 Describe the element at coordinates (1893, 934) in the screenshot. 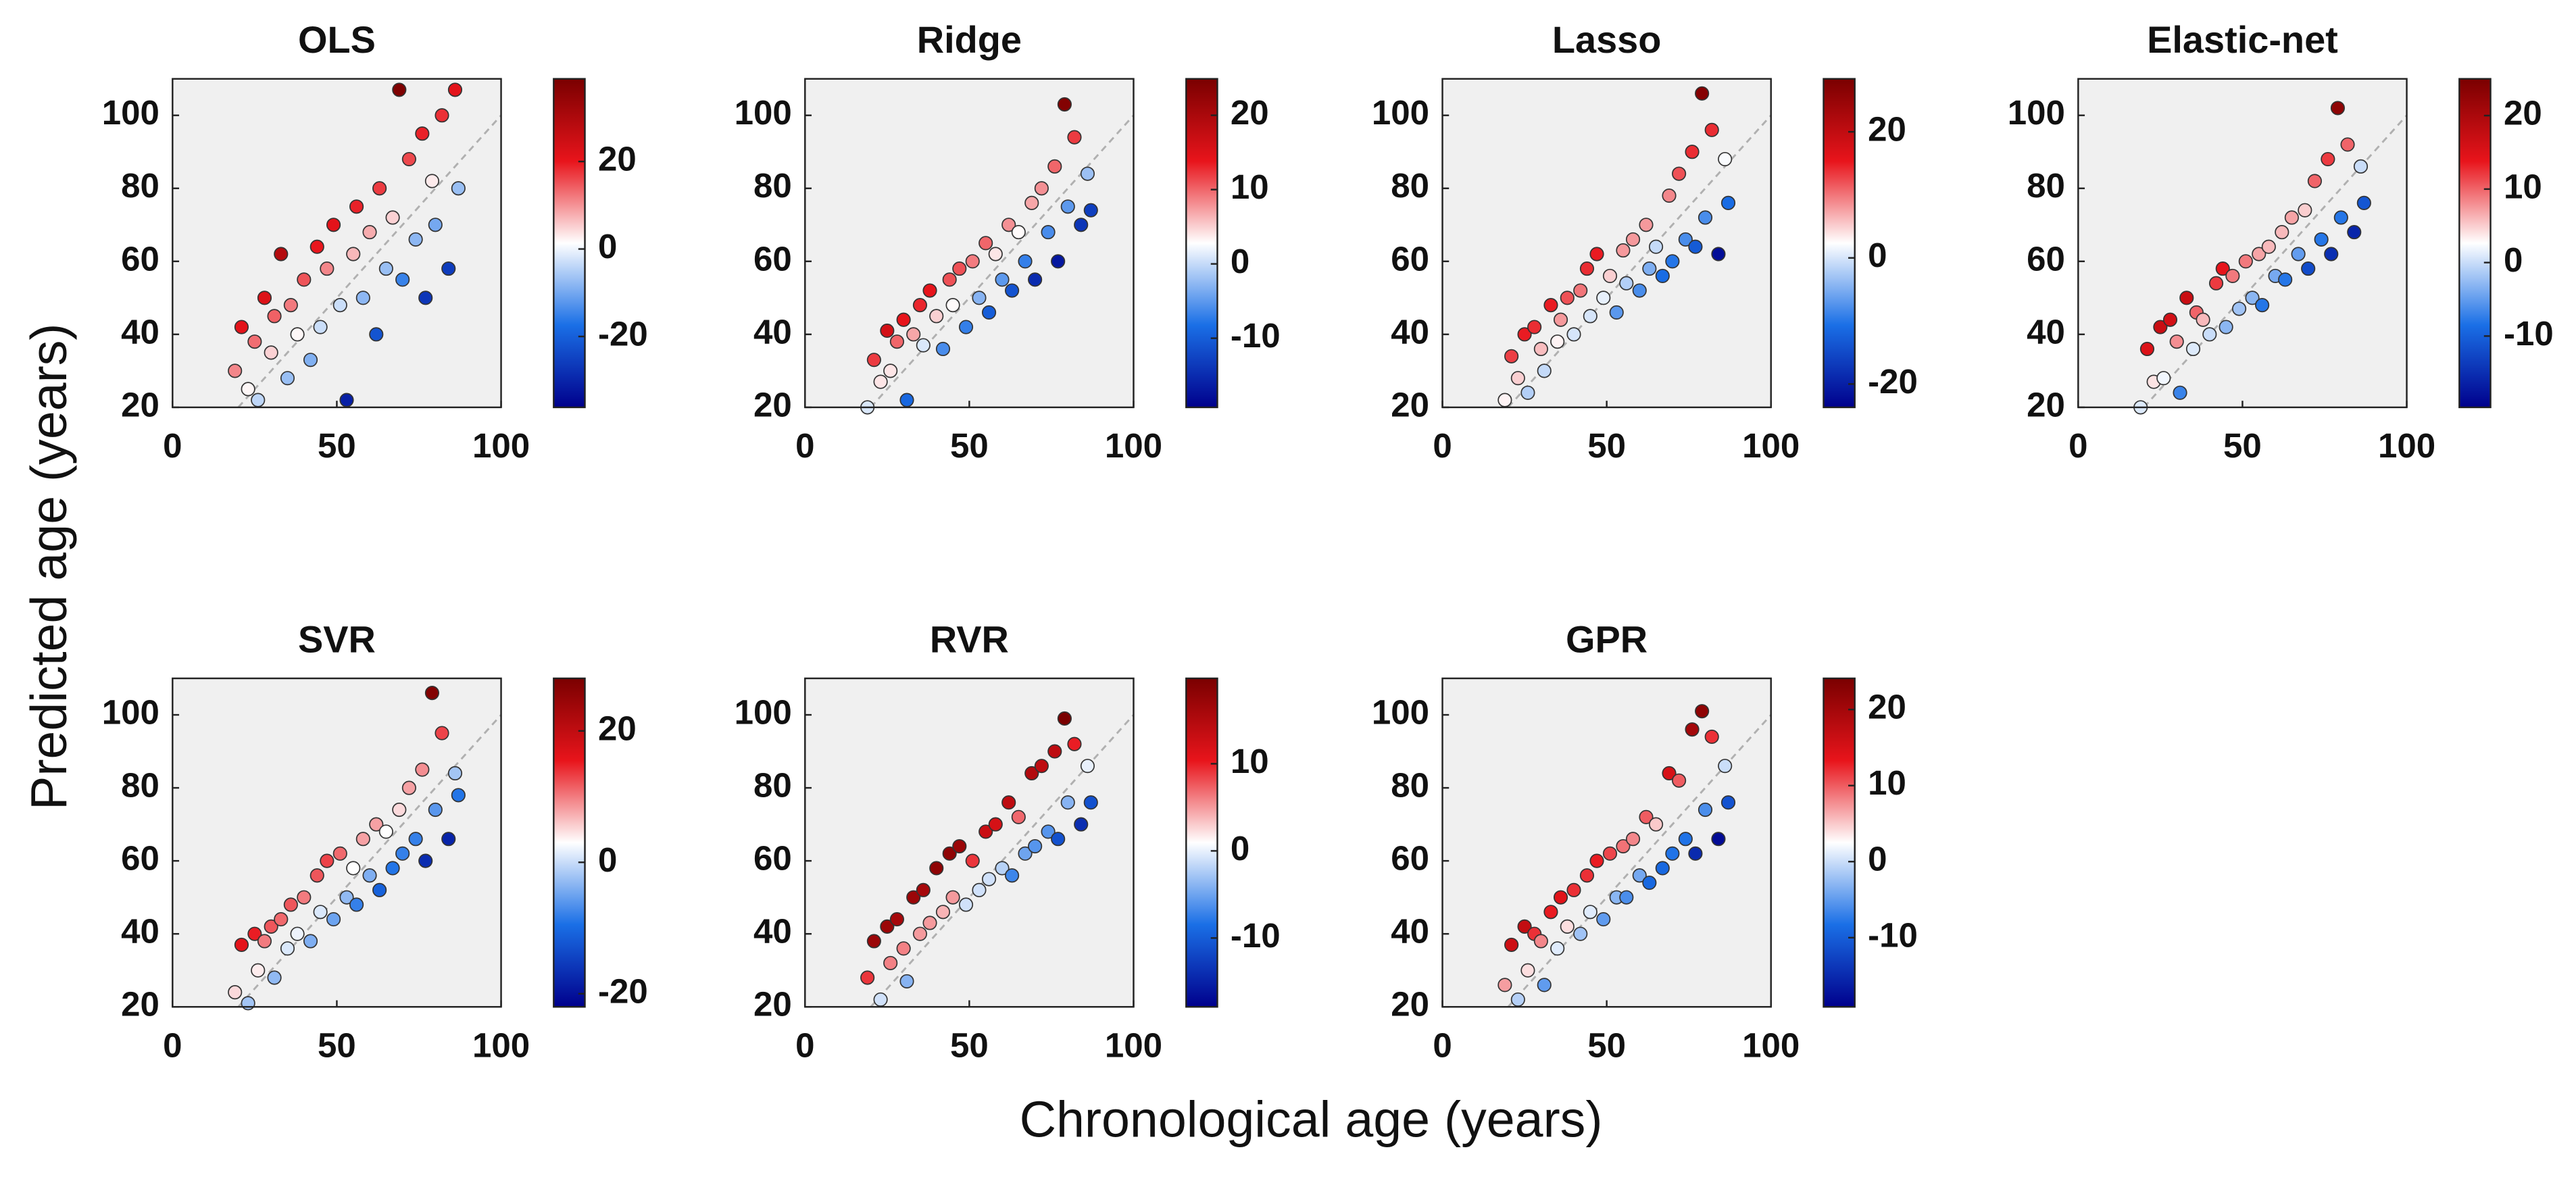

I see `colorbar-tick-label: -10` at that location.